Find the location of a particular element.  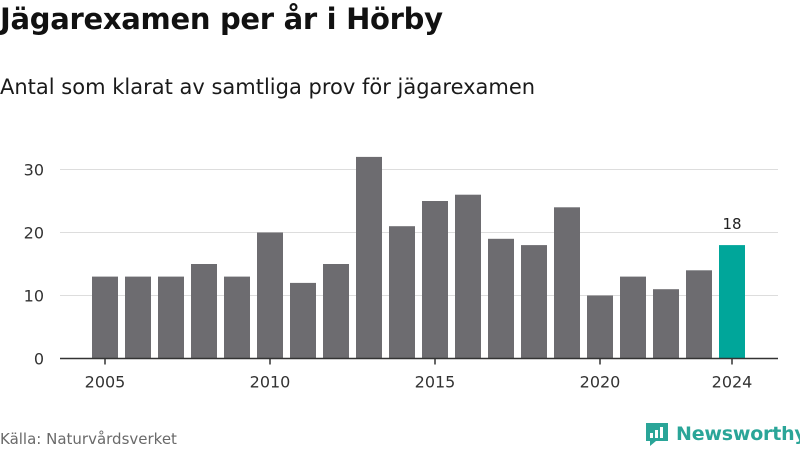

x-tick-label: 2005 is located at coordinates (105, 382).